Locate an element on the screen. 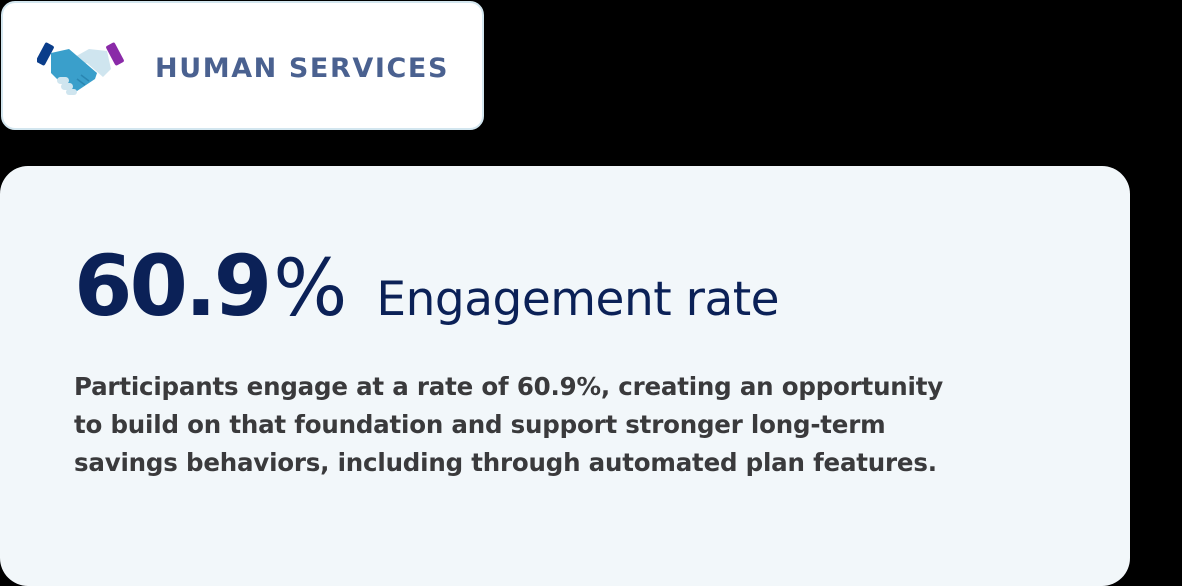 The image size is (1182, 586). stat-headline: 60.9% Engagement rate is located at coordinates (427, 293).